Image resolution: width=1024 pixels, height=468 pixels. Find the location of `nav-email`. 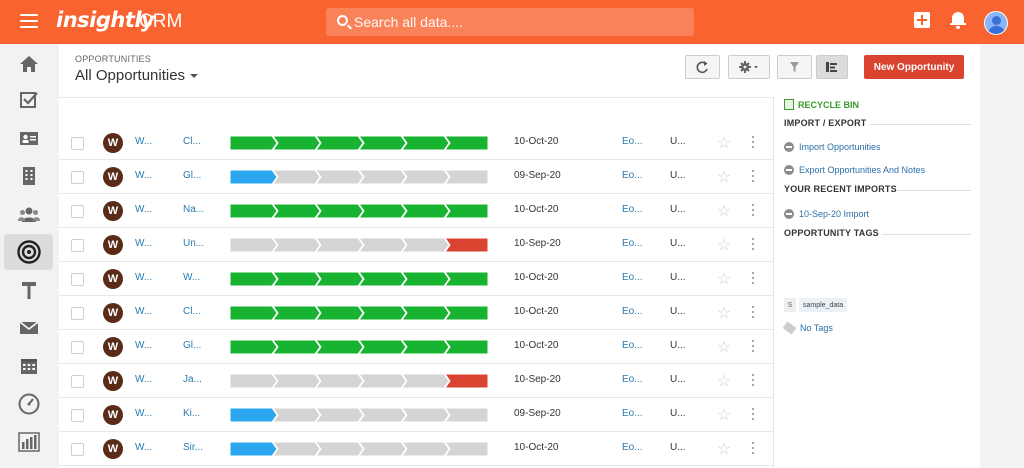

nav-email is located at coordinates (28, 328).